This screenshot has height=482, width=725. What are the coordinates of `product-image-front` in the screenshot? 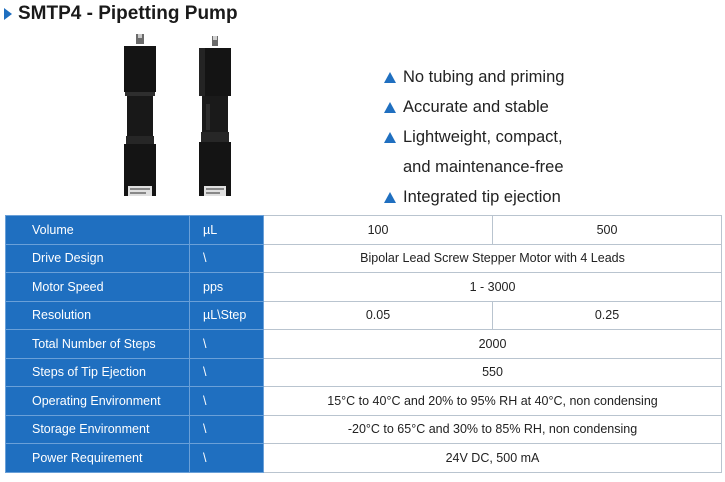 It's located at (140, 115).